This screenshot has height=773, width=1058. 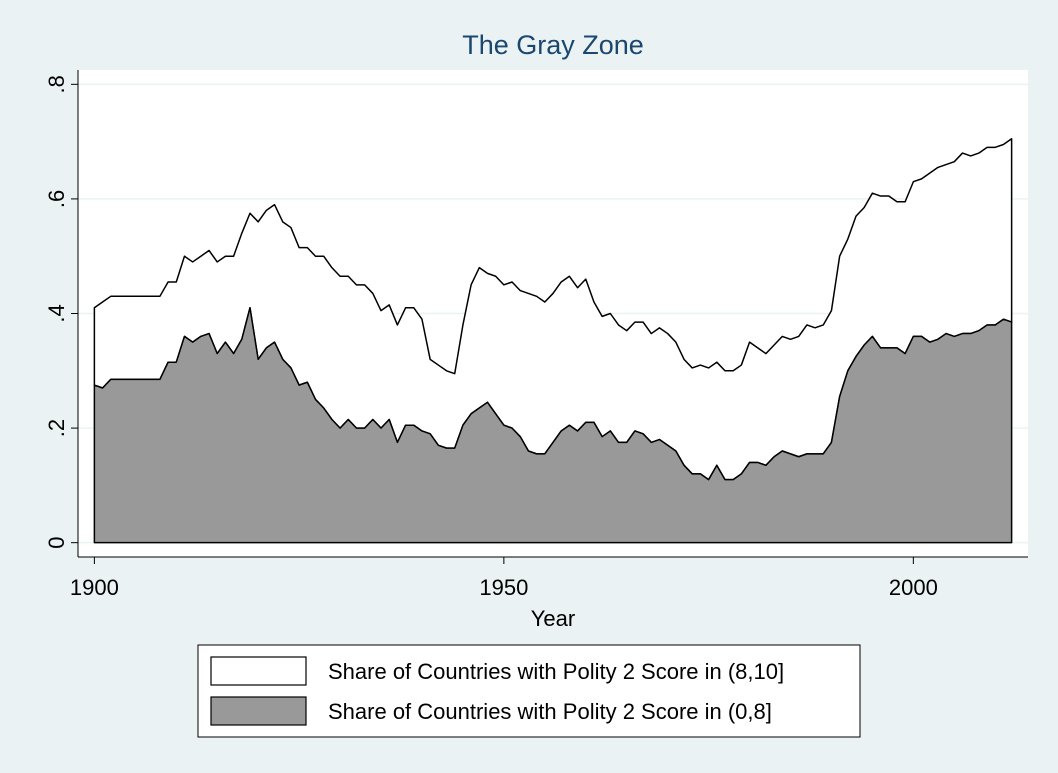 I want to click on chart-title: The Gray Zone, so click(x=553, y=45).